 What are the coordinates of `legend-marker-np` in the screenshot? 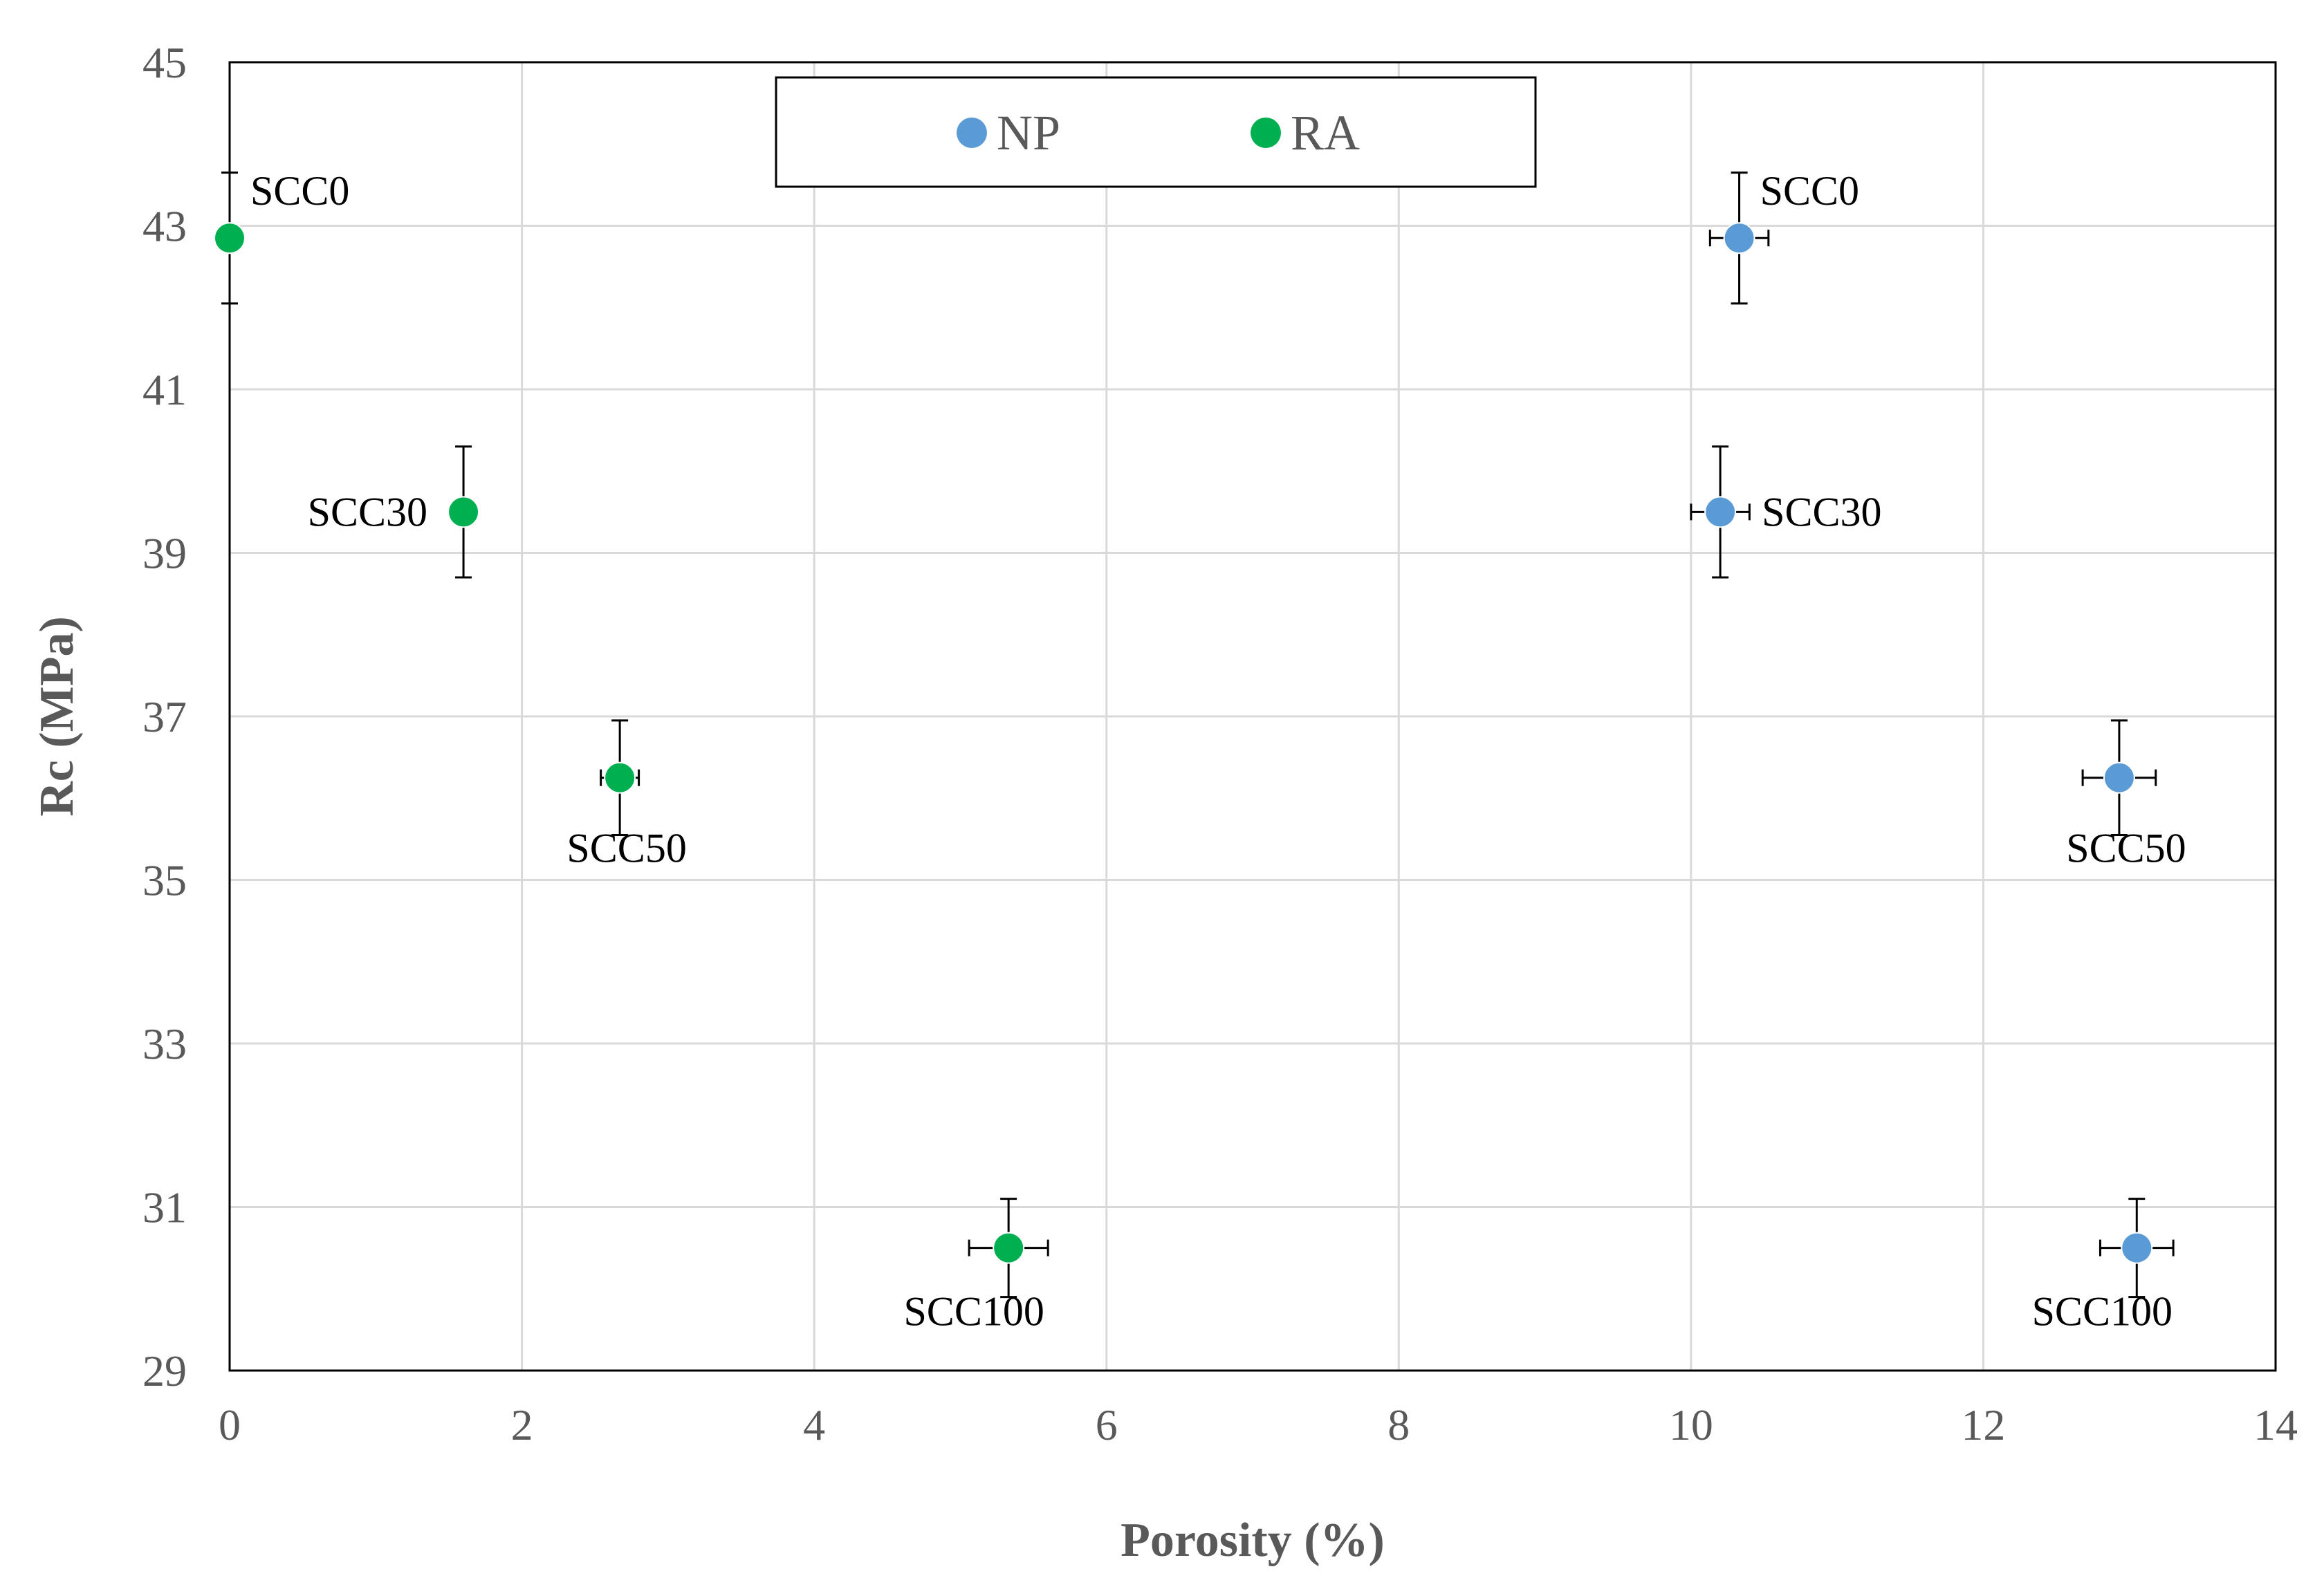 It's located at (972, 133).